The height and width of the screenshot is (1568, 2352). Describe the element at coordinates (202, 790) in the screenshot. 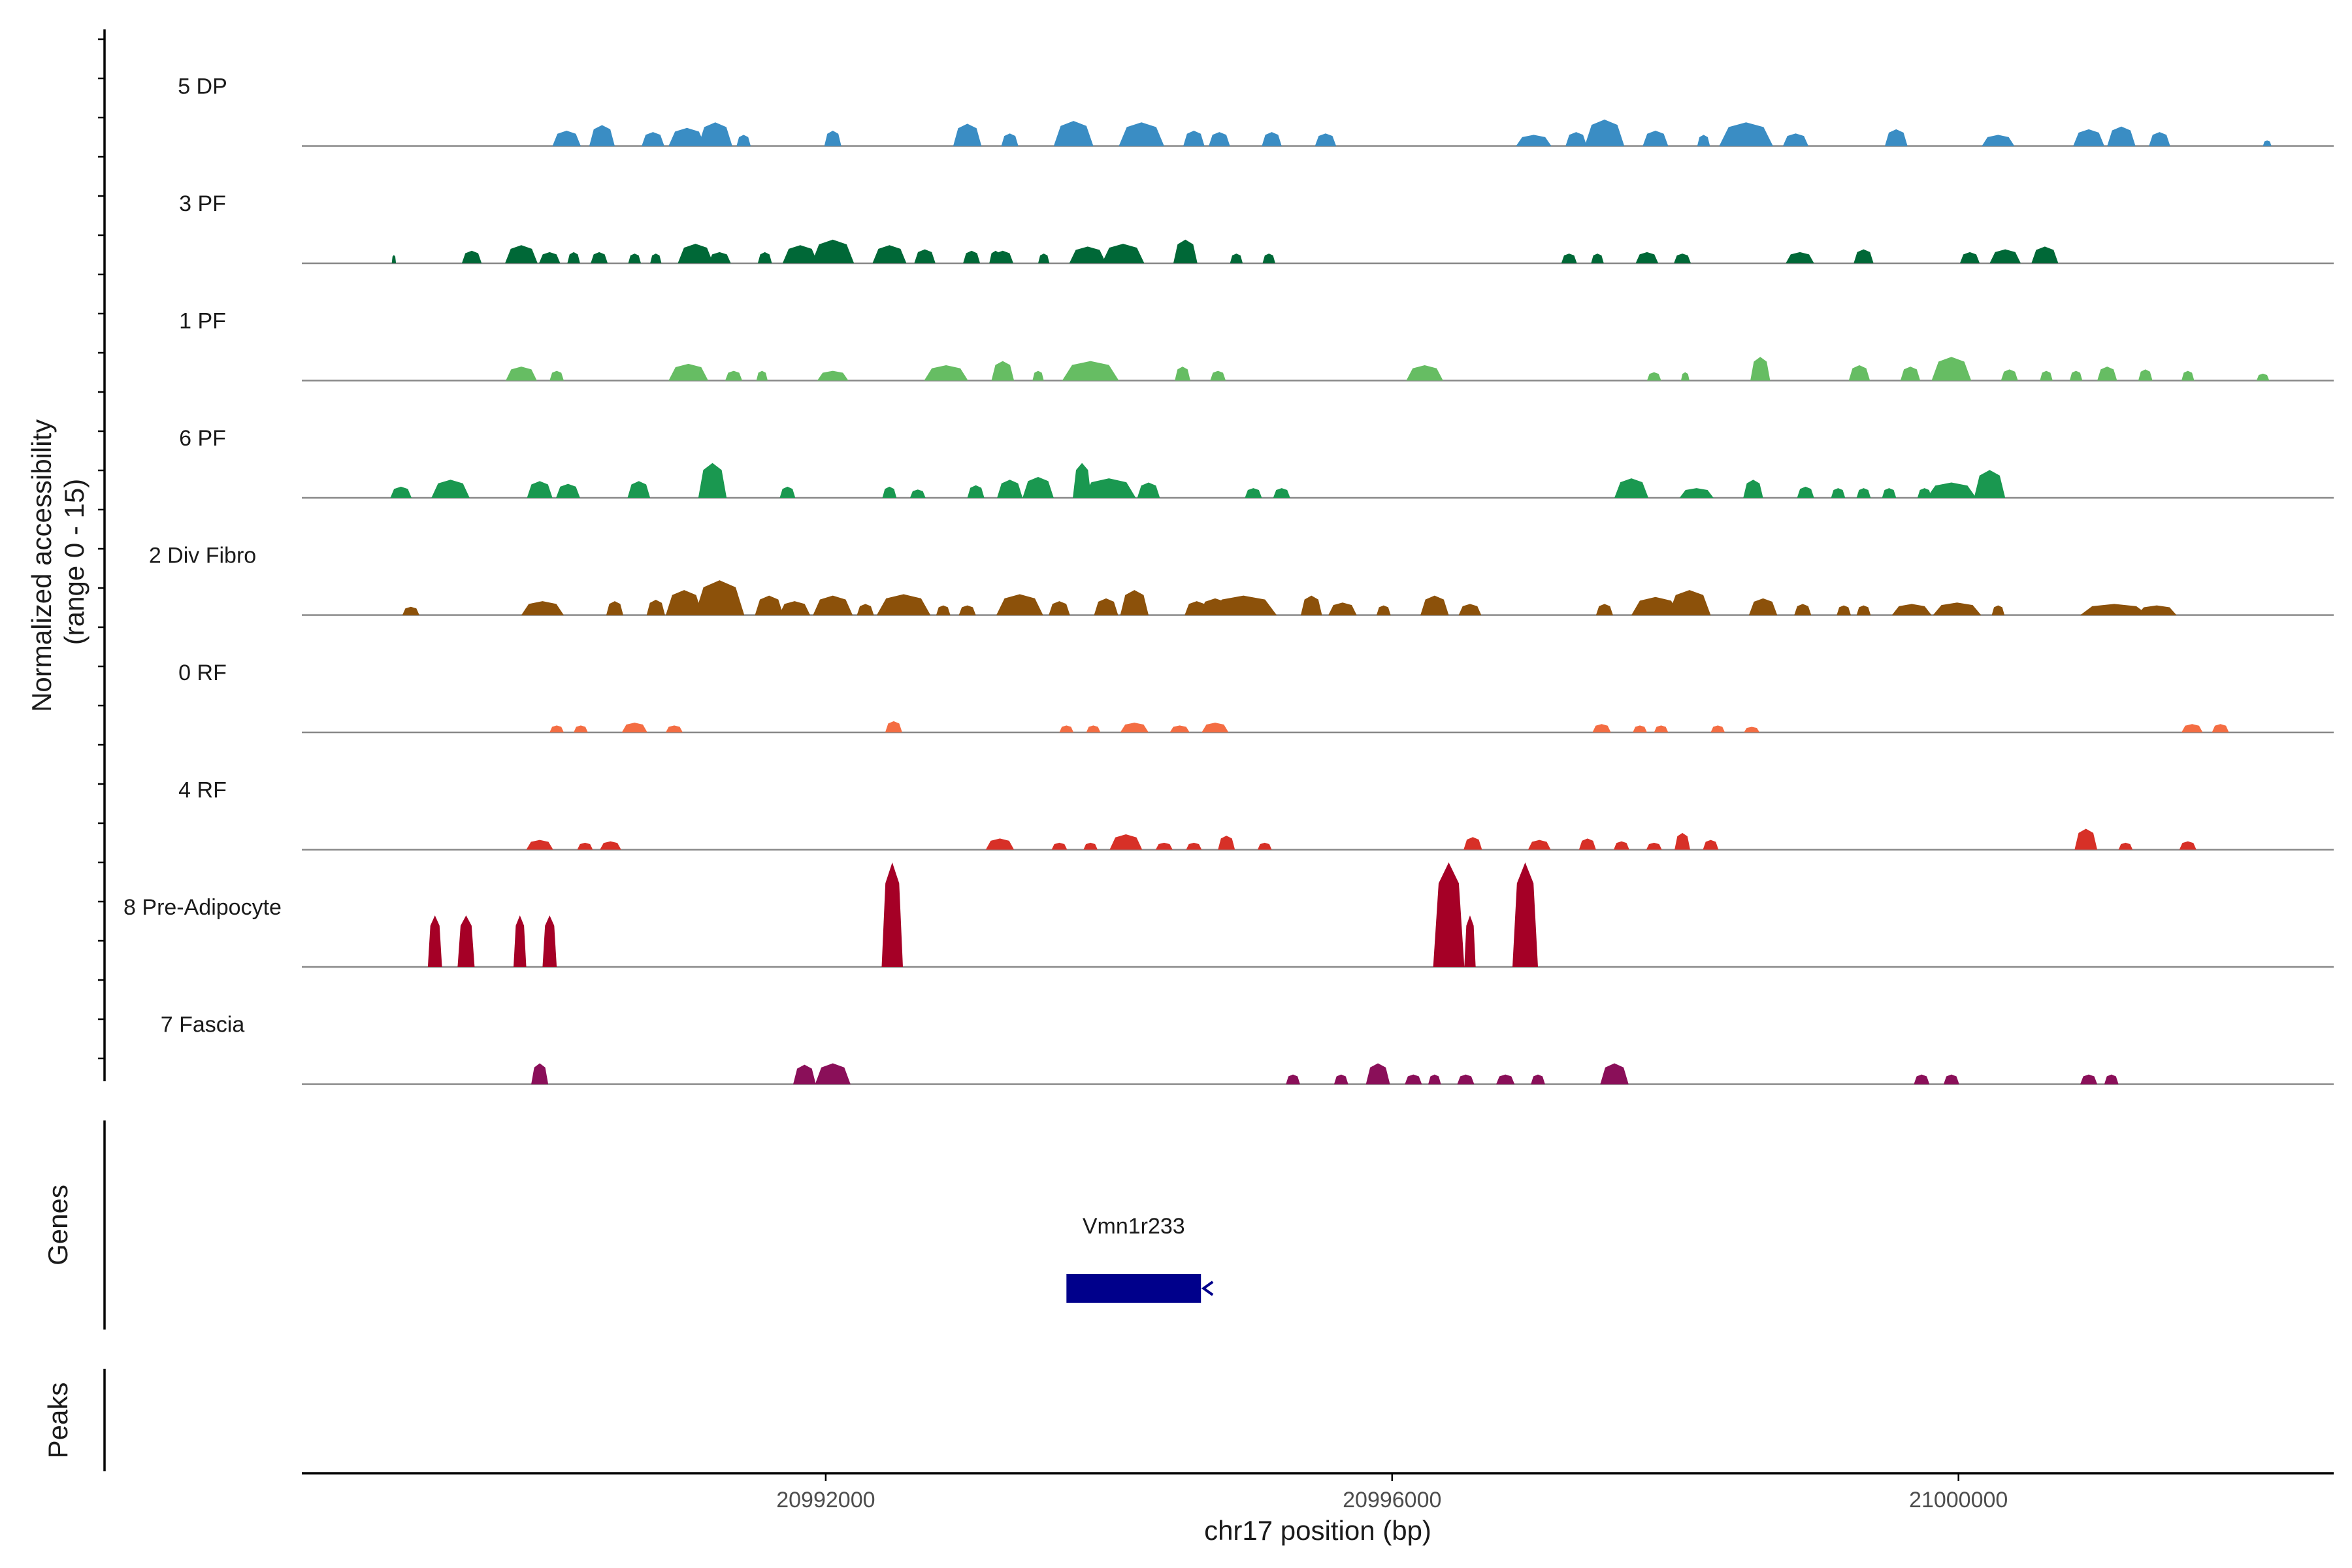

I see `track-label: 4 RF` at that location.